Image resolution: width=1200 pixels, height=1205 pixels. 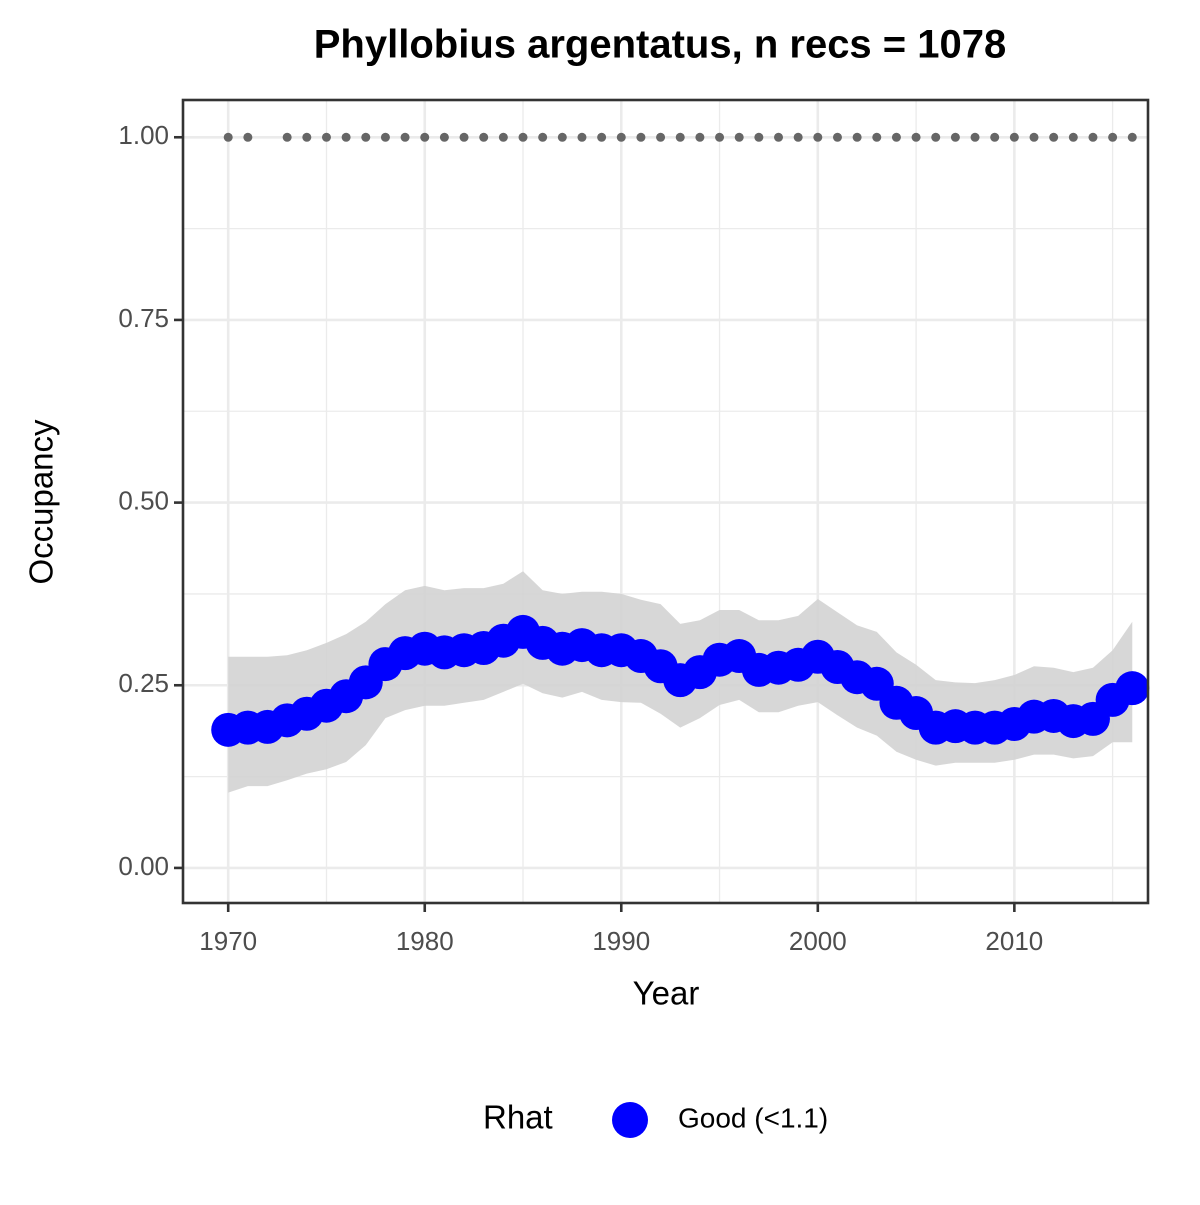 I want to click on y-tick-label: 1.00, so click(x=143, y=135).